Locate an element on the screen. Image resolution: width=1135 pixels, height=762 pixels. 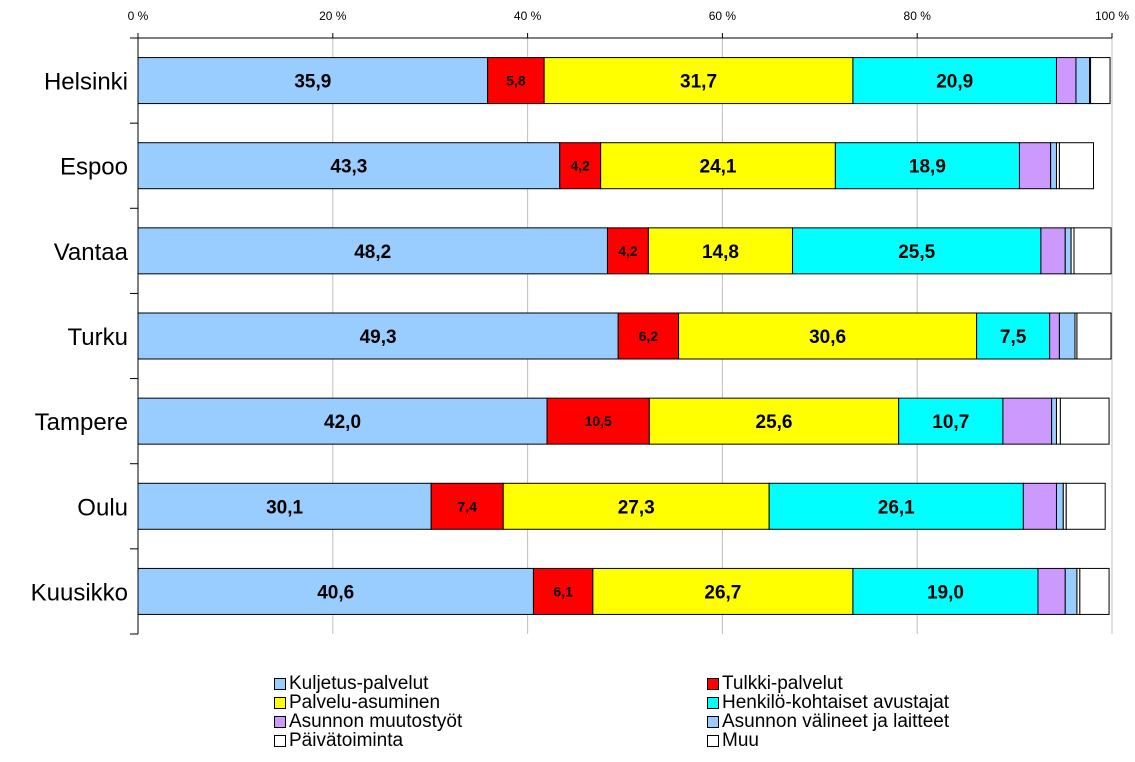
data-label: 24,1 is located at coordinates (718, 167).